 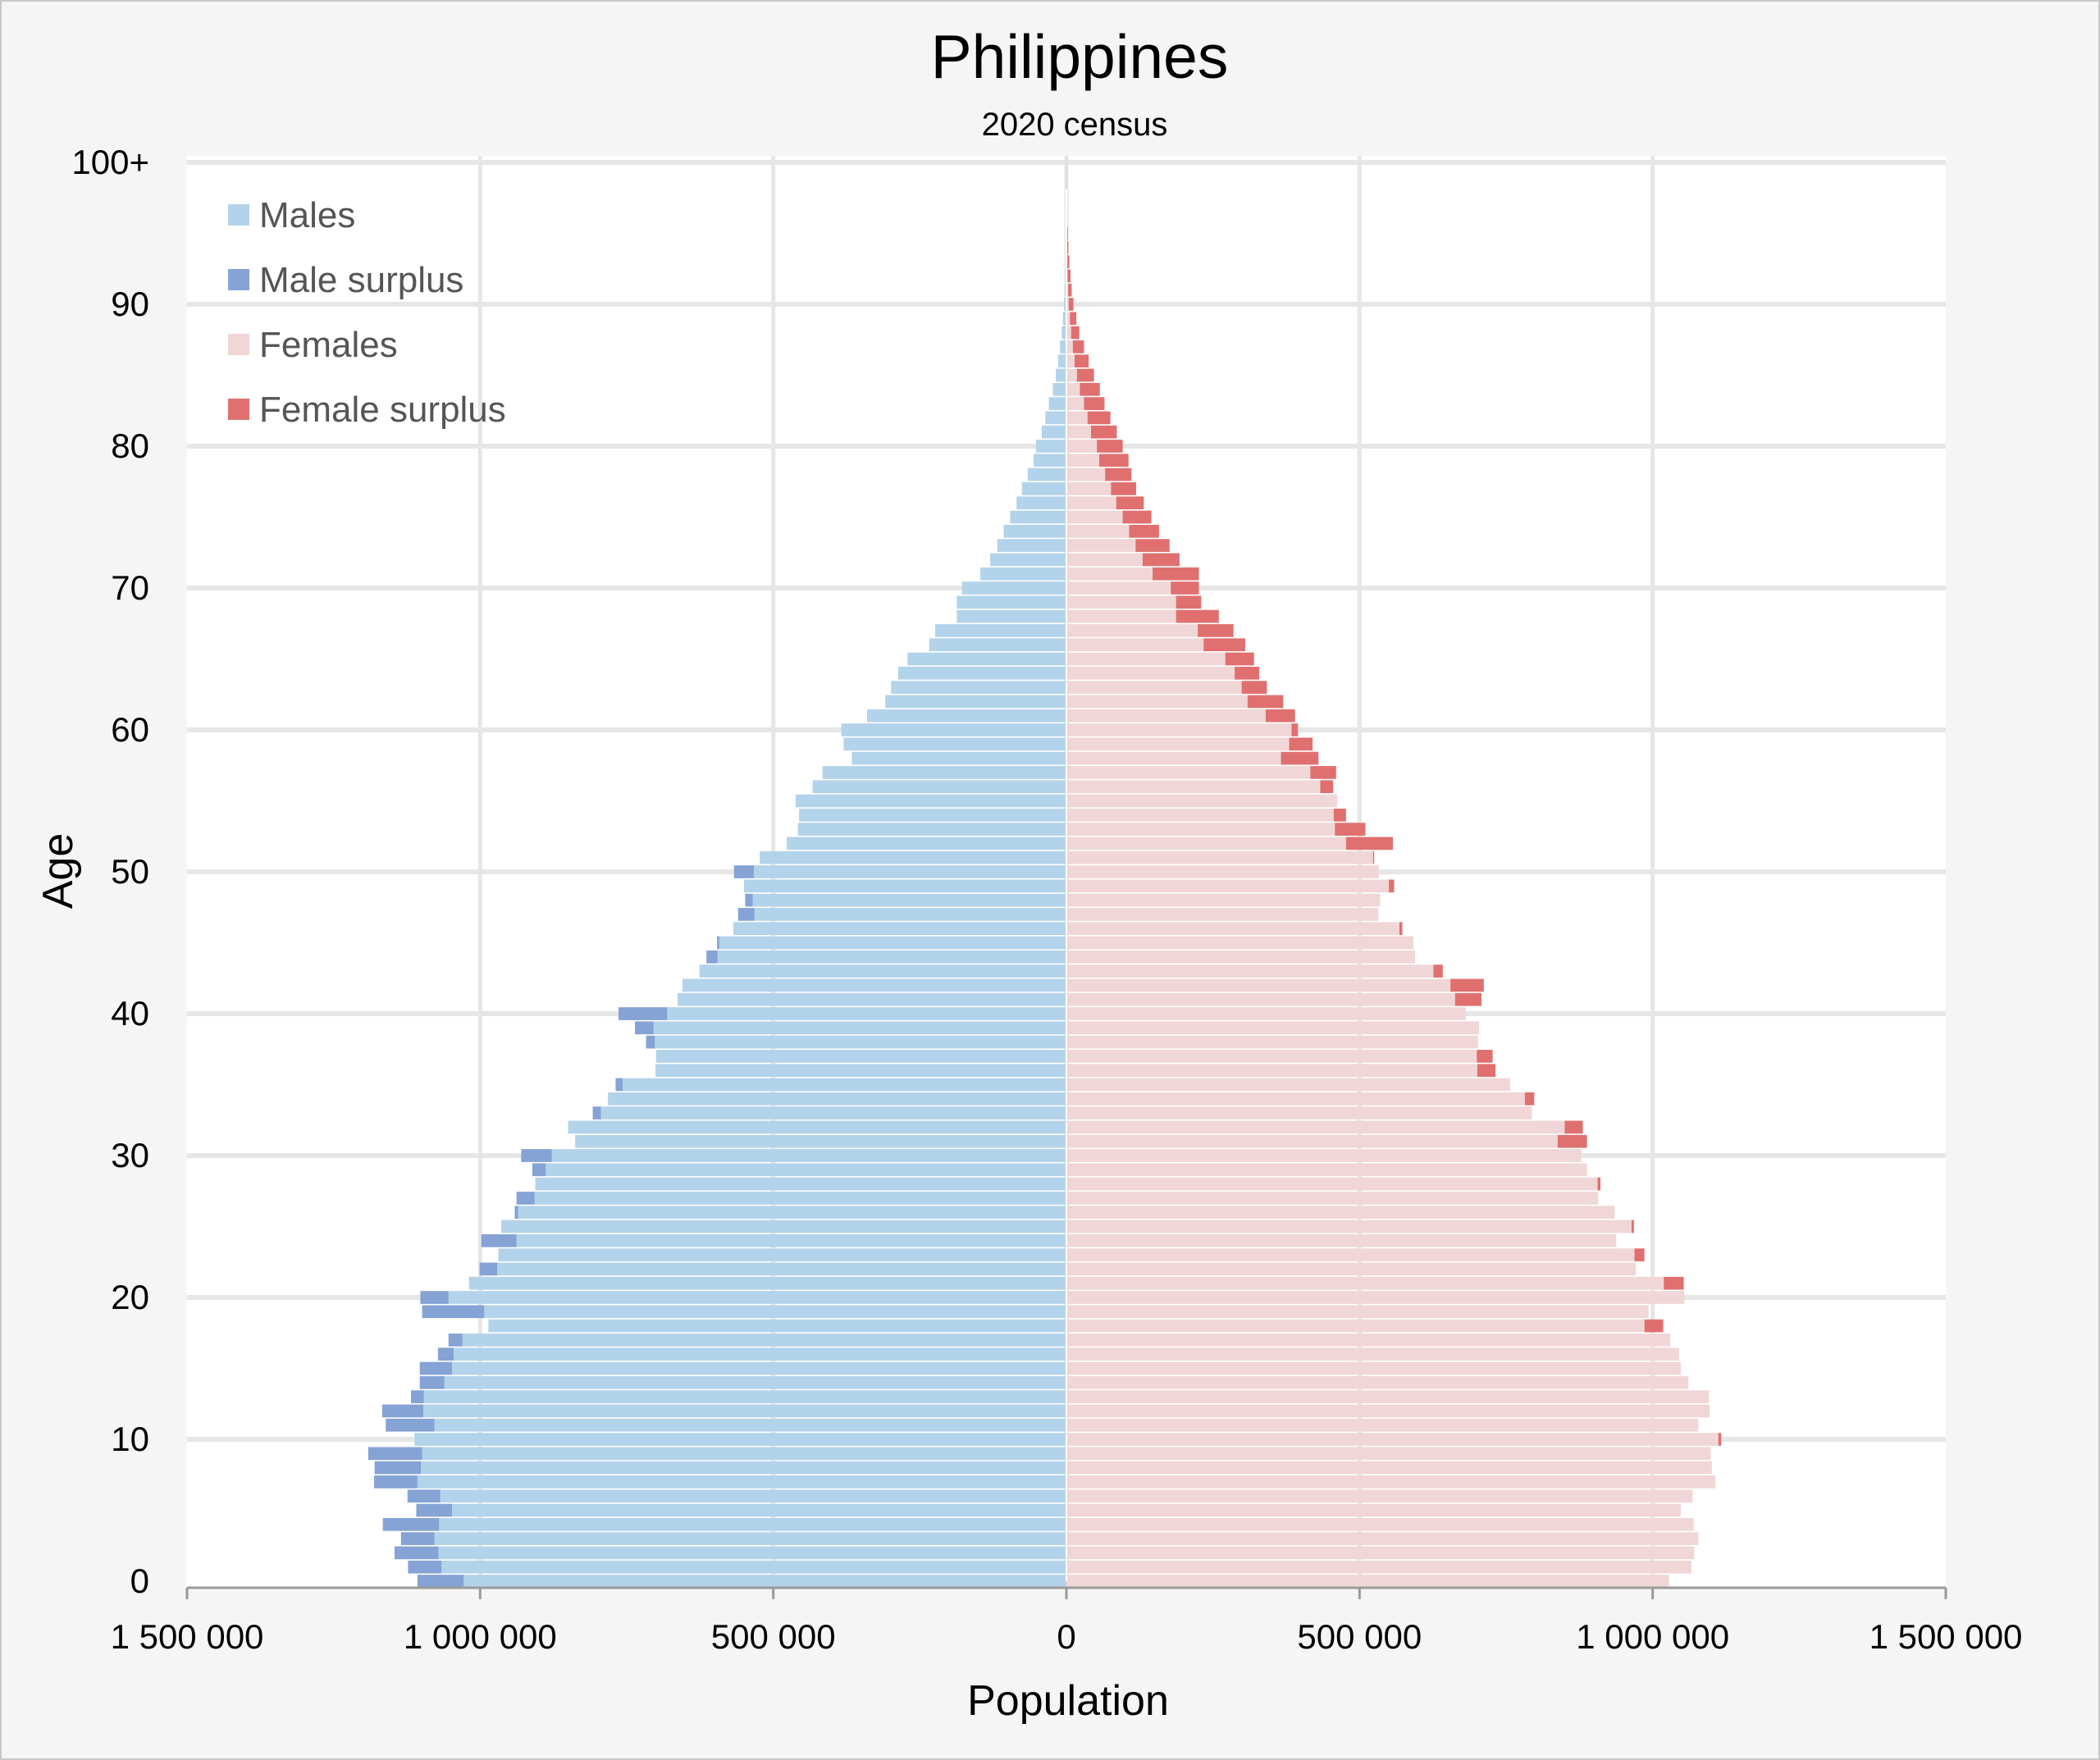 I want to click on legend-swatch, so click(x=239, y=215).